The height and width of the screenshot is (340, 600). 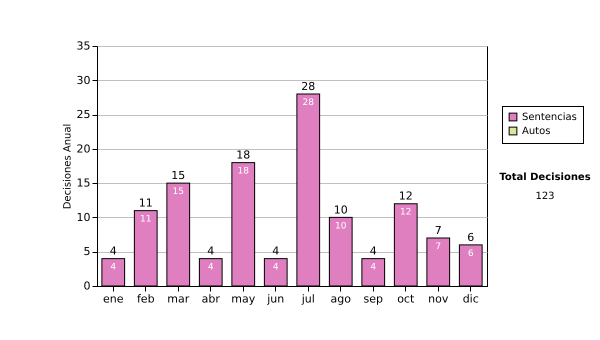 What do you see at coordinates (374, 299) in the screenshot?
I see `x-tick-label: sep` at bounding box center [374, 299].